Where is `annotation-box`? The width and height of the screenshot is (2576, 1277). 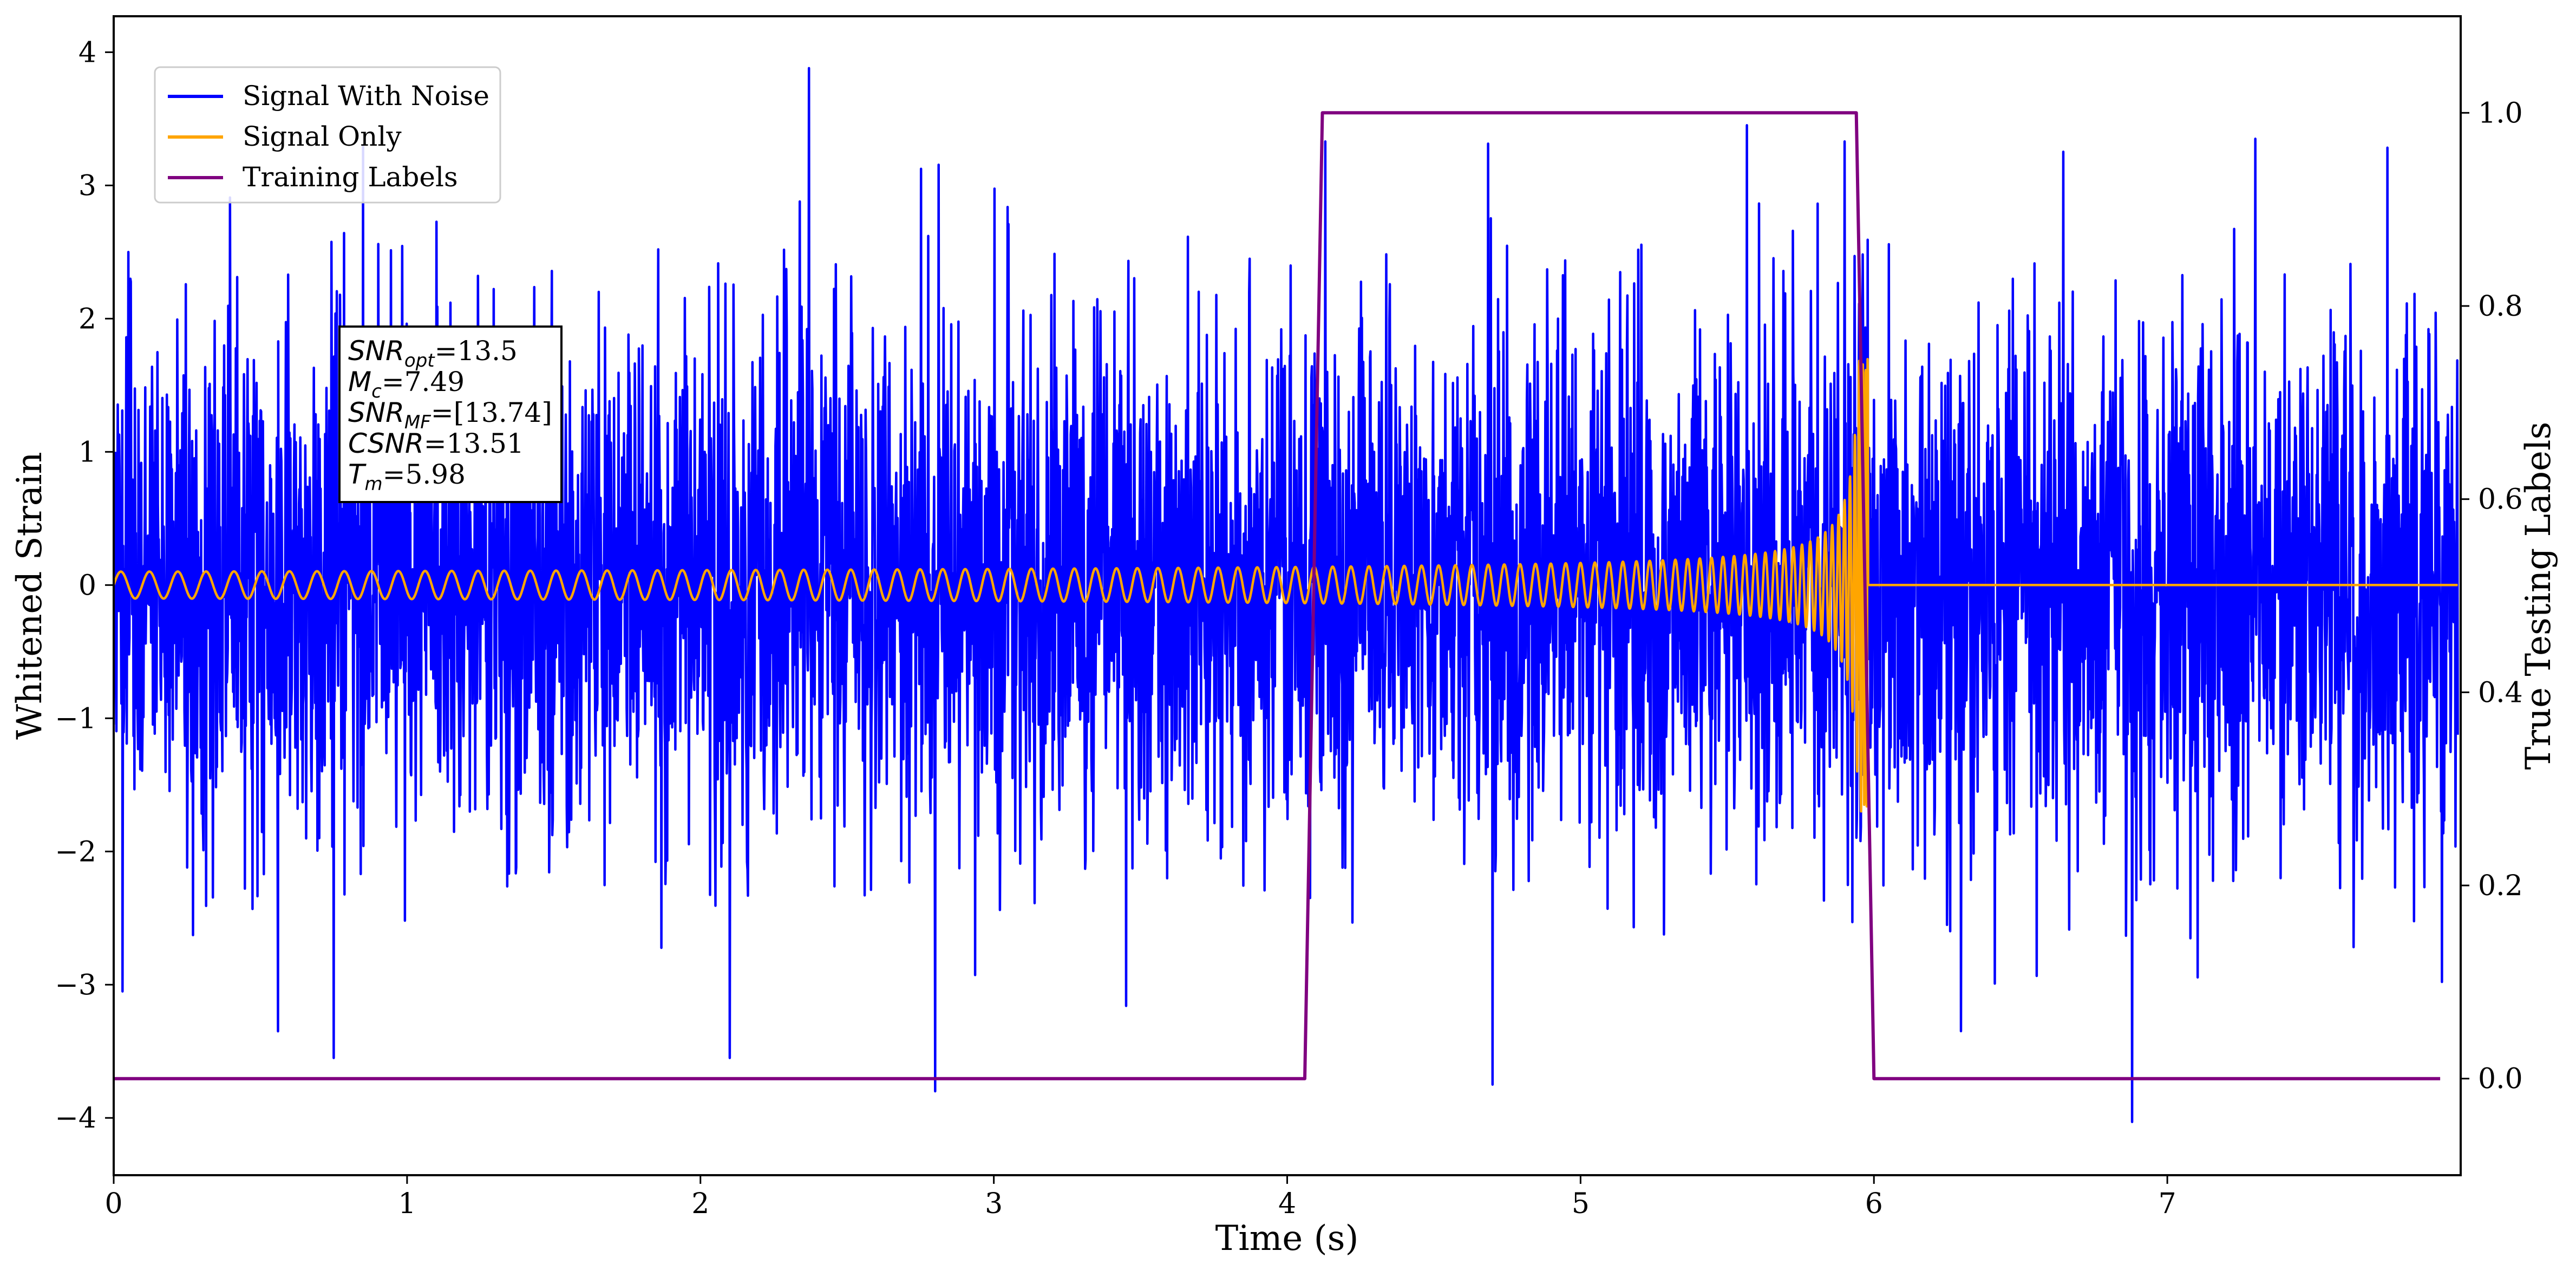
annotation-box is located at coordinates (450, 414).